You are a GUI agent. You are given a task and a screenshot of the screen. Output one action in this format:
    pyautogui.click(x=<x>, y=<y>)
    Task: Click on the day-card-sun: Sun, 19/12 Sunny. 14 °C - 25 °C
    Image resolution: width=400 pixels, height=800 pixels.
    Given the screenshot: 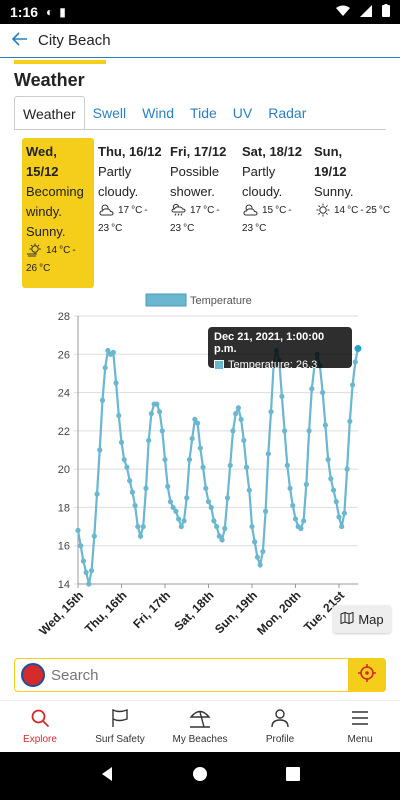 What is the action you would take?
    pyautogui.click(x=350, y=213)
    